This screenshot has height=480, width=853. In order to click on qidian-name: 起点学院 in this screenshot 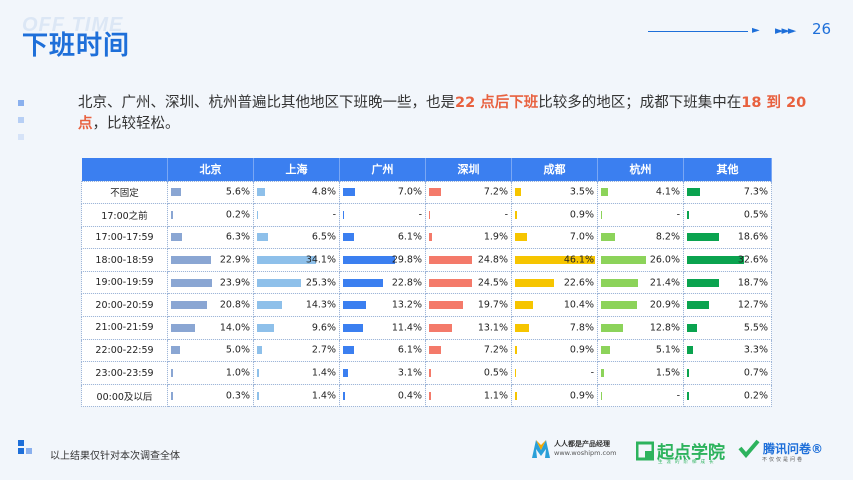, I will do `click(691, 453)`.